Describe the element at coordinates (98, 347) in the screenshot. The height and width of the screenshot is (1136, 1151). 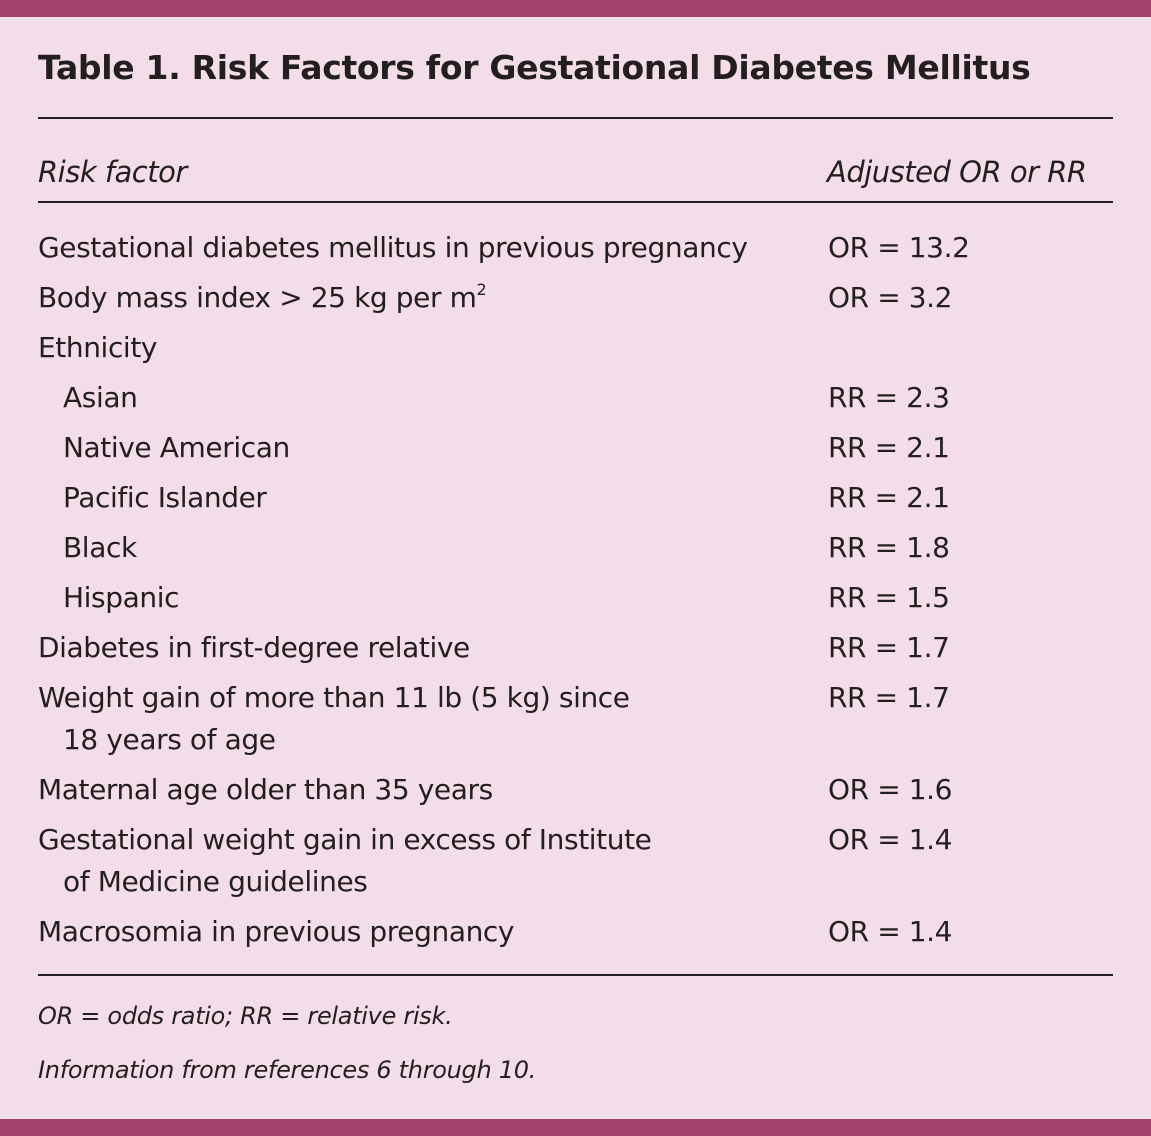
I see `risk-factor-text: Ethnicity` at that location.